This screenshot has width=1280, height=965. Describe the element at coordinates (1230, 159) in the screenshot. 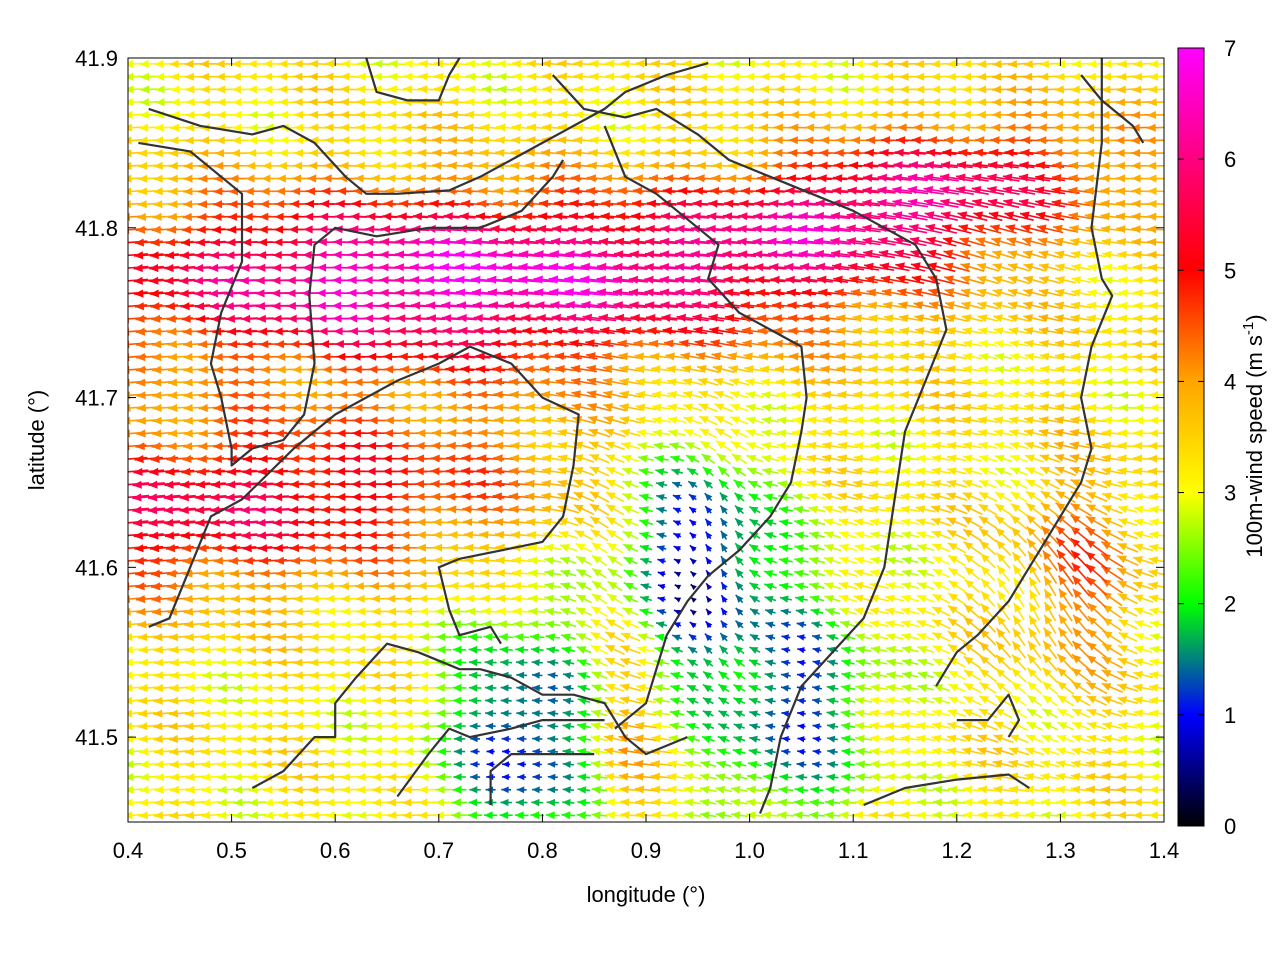

I see `colorbar-tick-label: 6` at that location.